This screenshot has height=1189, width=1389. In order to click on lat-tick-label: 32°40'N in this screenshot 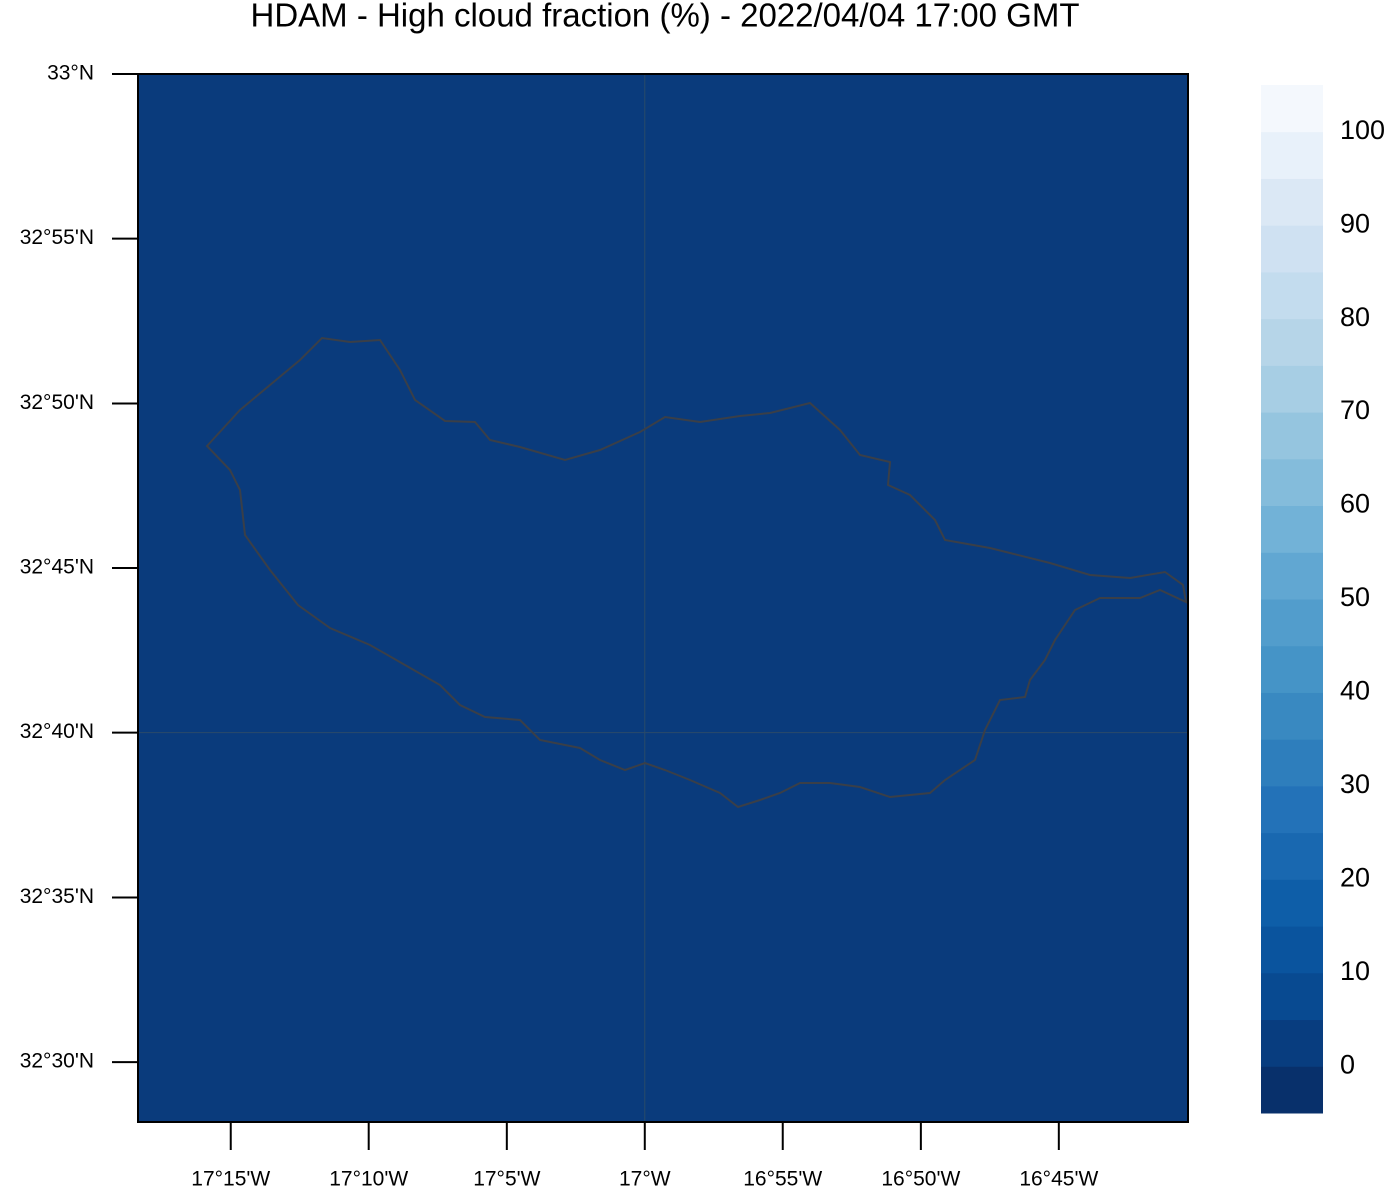, I will do `click(57, 731)`.